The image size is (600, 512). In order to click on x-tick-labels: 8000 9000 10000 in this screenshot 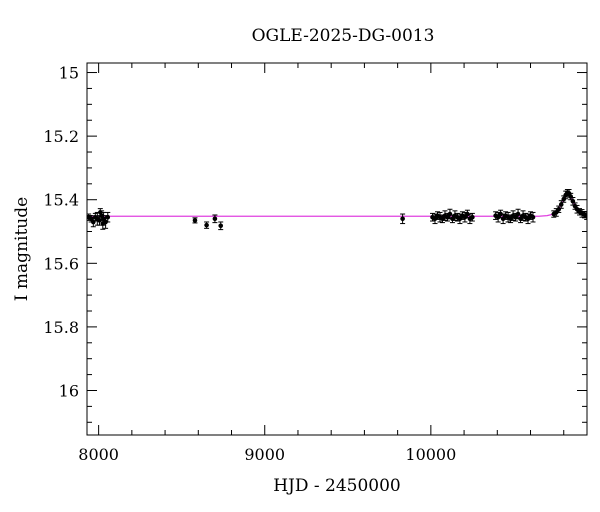, I will do `click(267, 454)`.